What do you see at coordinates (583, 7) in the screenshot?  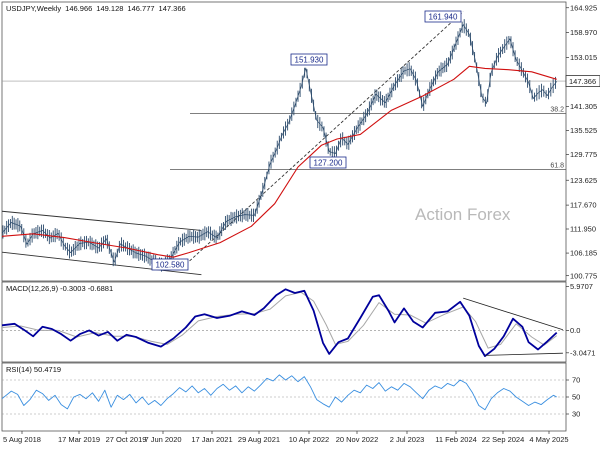 I see `price-y-tick-label: 164.925` at bounding box center [583, 7].